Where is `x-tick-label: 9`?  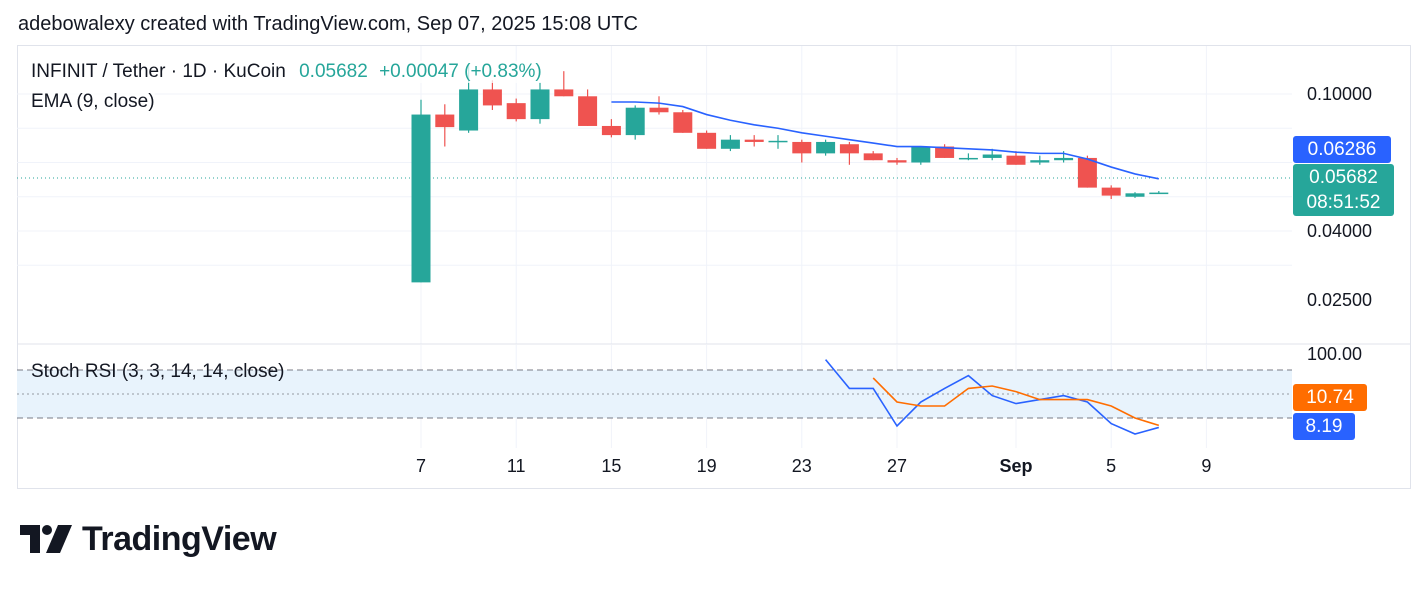
x-tick-label: 9 is located at coordinates (1206, 466).